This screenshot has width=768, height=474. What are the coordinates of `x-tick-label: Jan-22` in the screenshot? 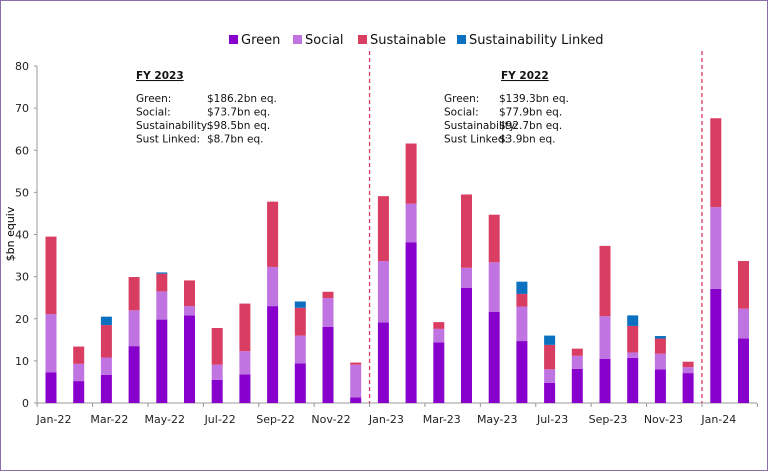 It's located at (54, 419).